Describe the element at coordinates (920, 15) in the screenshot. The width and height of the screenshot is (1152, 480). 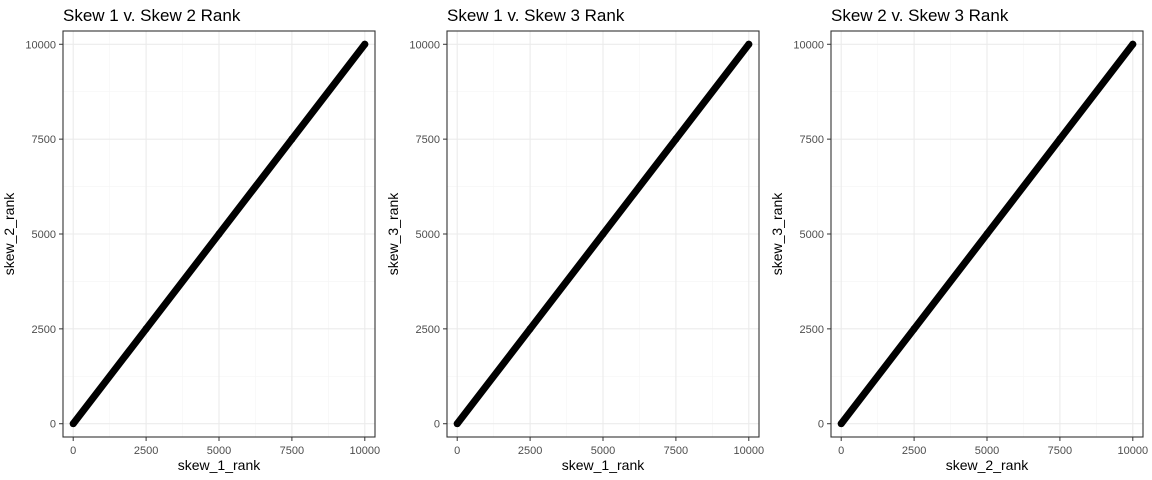
I see `panel-title: Skew 2 v. Skew 3 Rank` at that location.